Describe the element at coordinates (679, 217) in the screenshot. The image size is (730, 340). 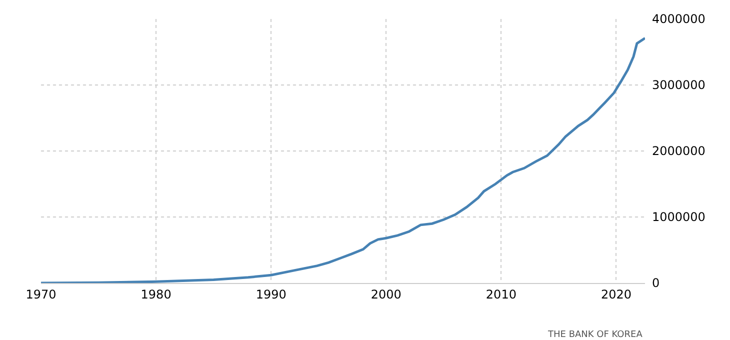
I see `y-tick-label: 1000000` at that location.